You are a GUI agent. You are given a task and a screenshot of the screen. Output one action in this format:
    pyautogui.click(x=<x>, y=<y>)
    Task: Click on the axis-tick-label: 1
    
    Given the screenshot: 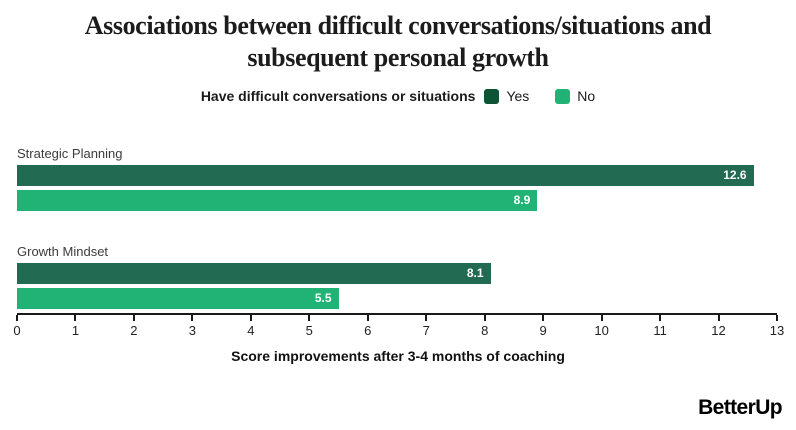 What is the action you would take?
    pyautogui.click(x=75, y=330)
    